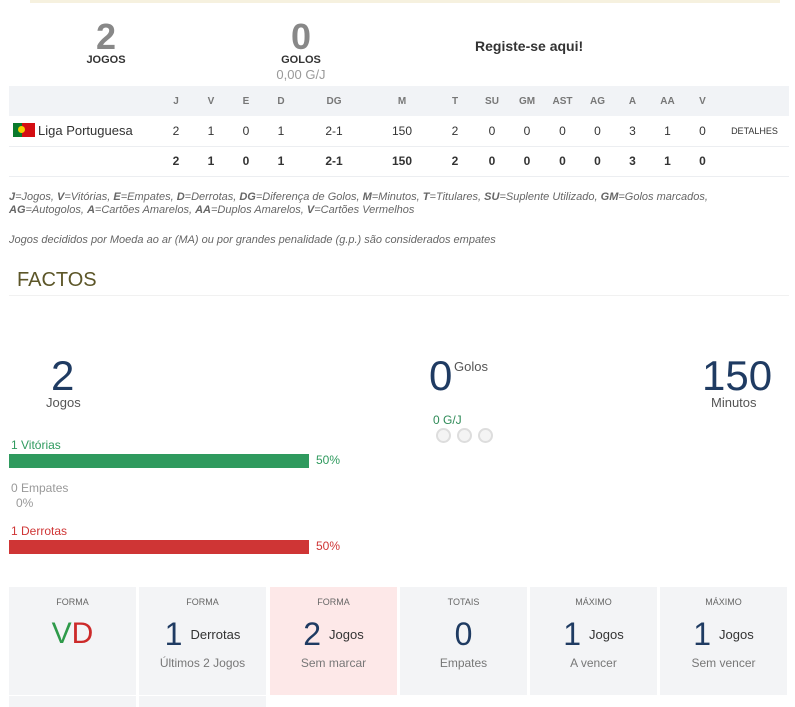 The image size is (795, 707). What do you see at coordinates (754, 131) in the screenshot?
I see `details-link: DETALHES` at bounding box center [754, 131].